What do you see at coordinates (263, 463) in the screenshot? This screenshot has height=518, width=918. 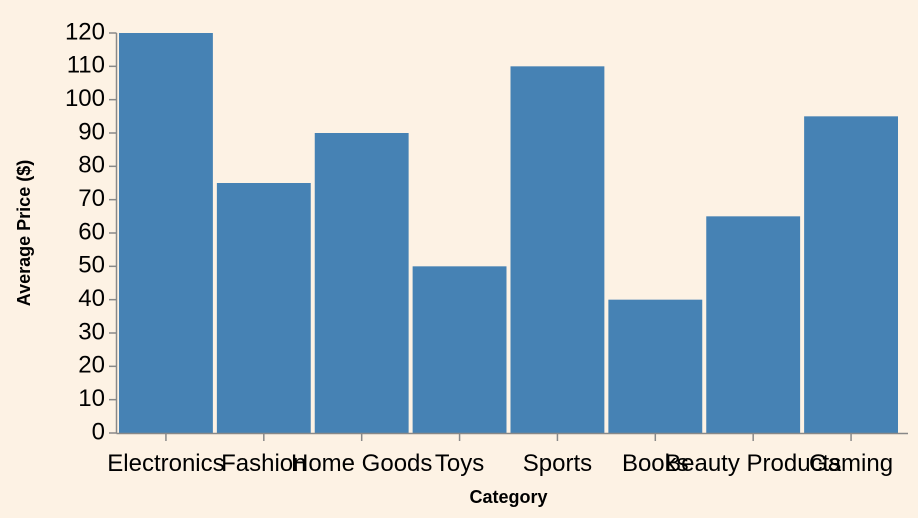 I see `x-tick-label-fashion: Fashion` at bounding box center [263, 463].